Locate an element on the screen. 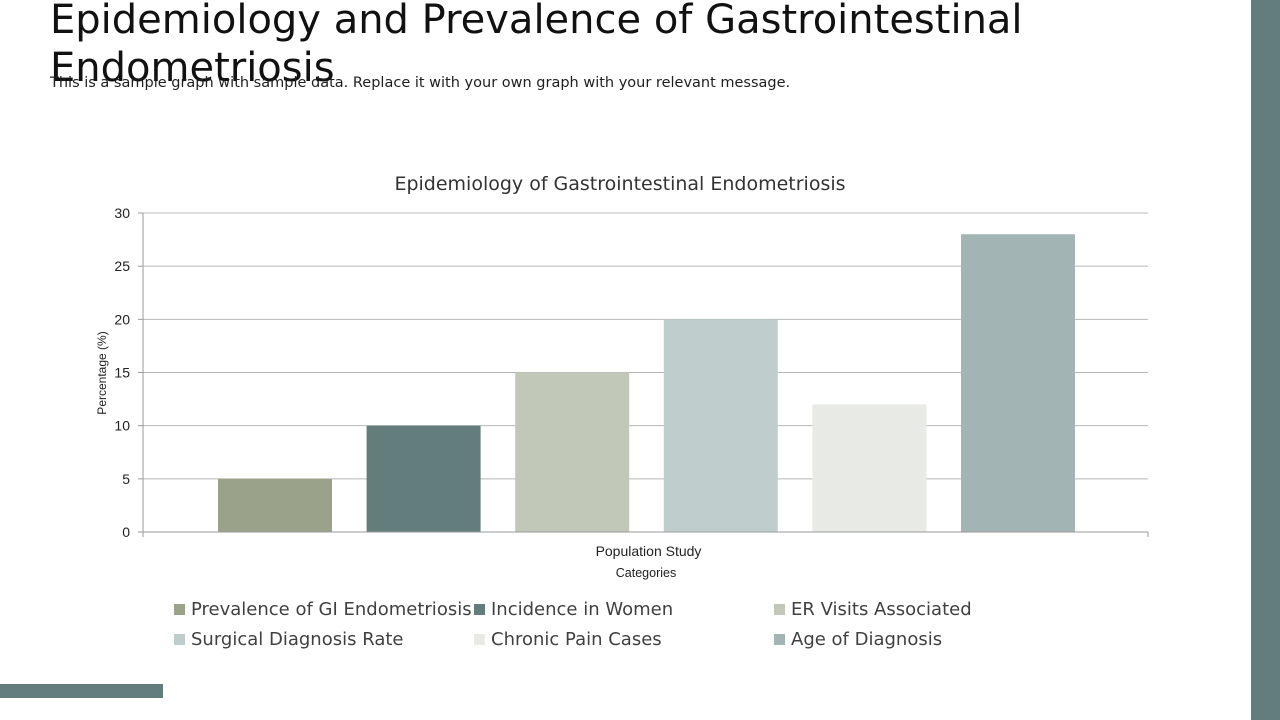  legend-label: Prevalence of GI Endometriosis is located at coordinates (331, 609).